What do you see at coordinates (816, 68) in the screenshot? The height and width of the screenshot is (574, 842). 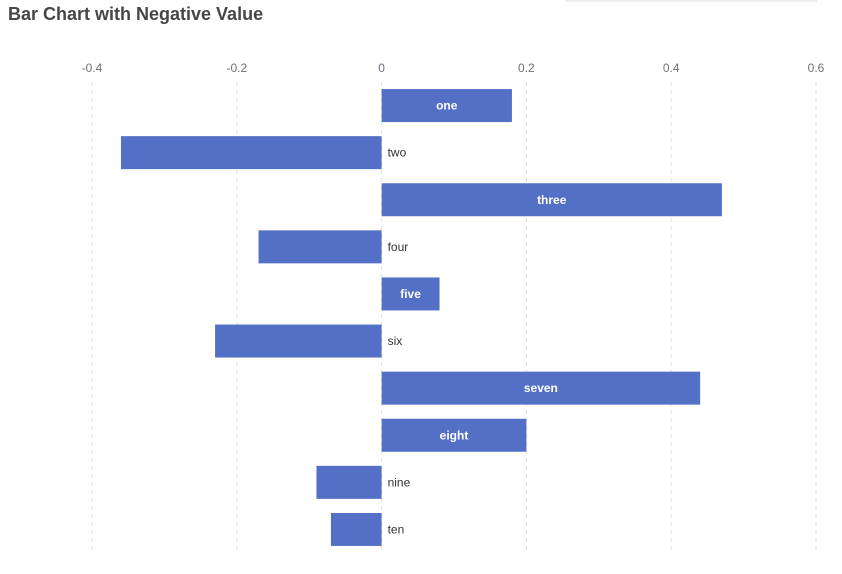 I see `x-tick-label: 0.6` at bounding box center [816, 68].